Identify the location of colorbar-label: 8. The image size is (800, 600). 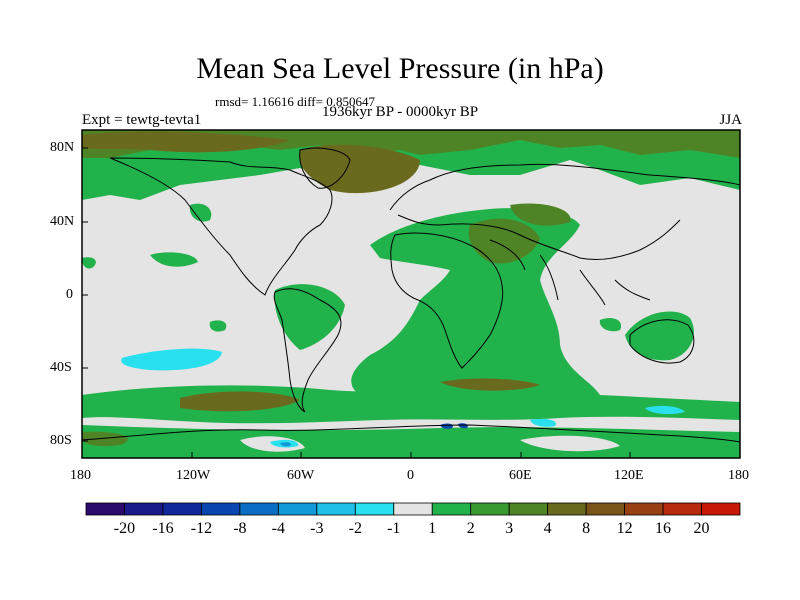
(586, 528).